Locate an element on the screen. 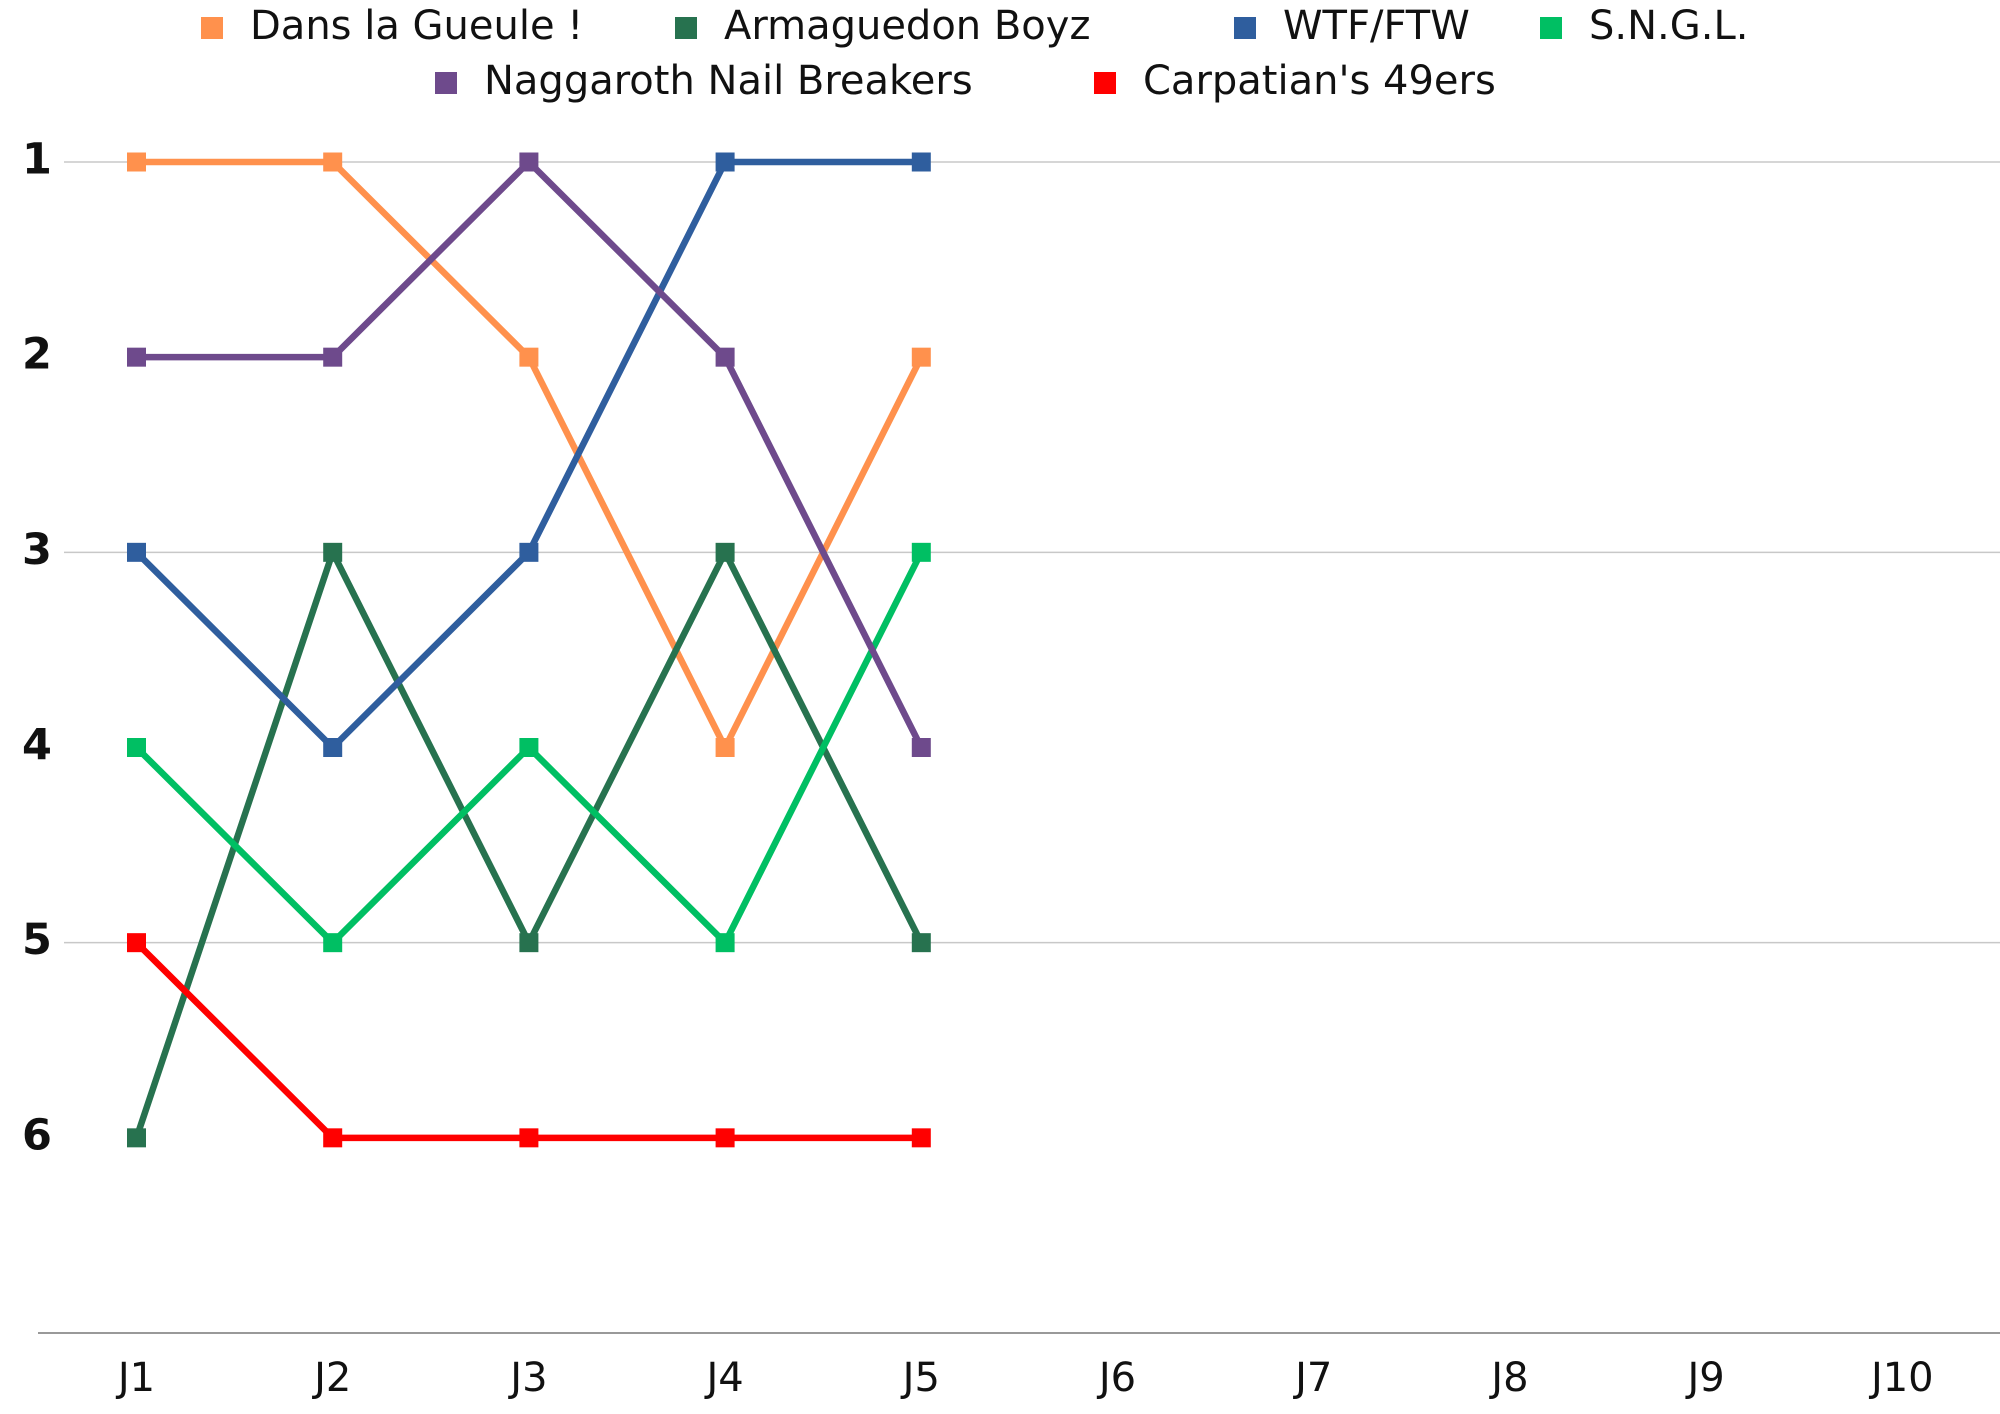 The width and height of the screenshot is (2000, 1414). x-tick-label: J2 is located at coordinates (331, 1378).